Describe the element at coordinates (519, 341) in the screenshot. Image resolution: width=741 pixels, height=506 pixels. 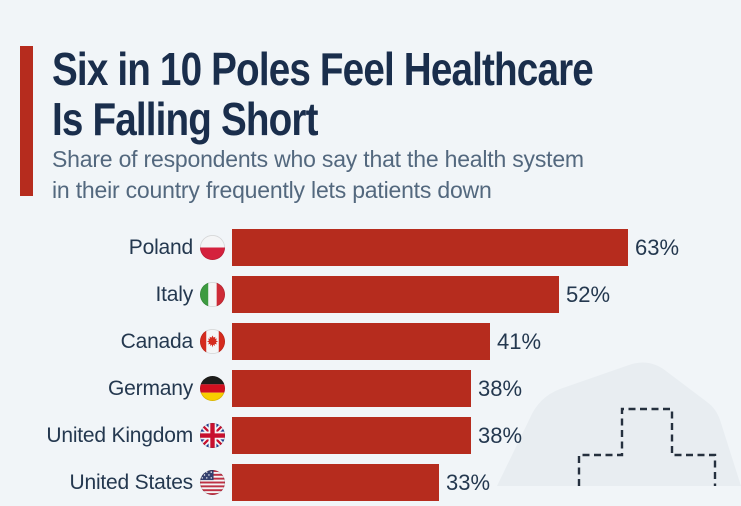
I see `value-label: 41%` at that location.